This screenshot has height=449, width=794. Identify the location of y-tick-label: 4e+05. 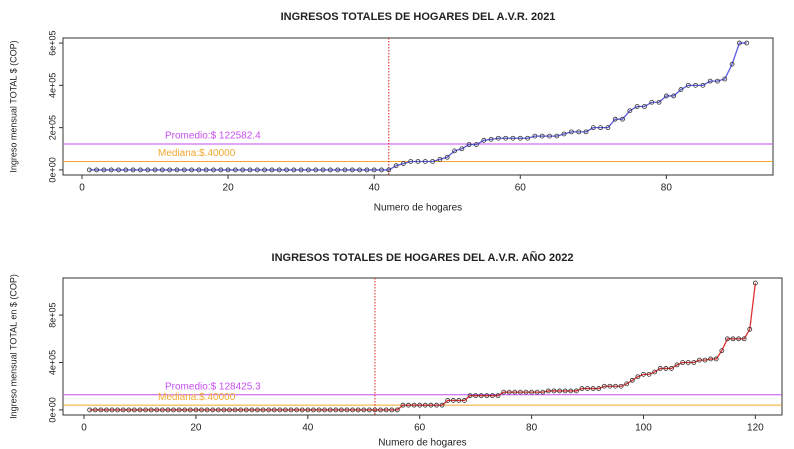
(52, 362).